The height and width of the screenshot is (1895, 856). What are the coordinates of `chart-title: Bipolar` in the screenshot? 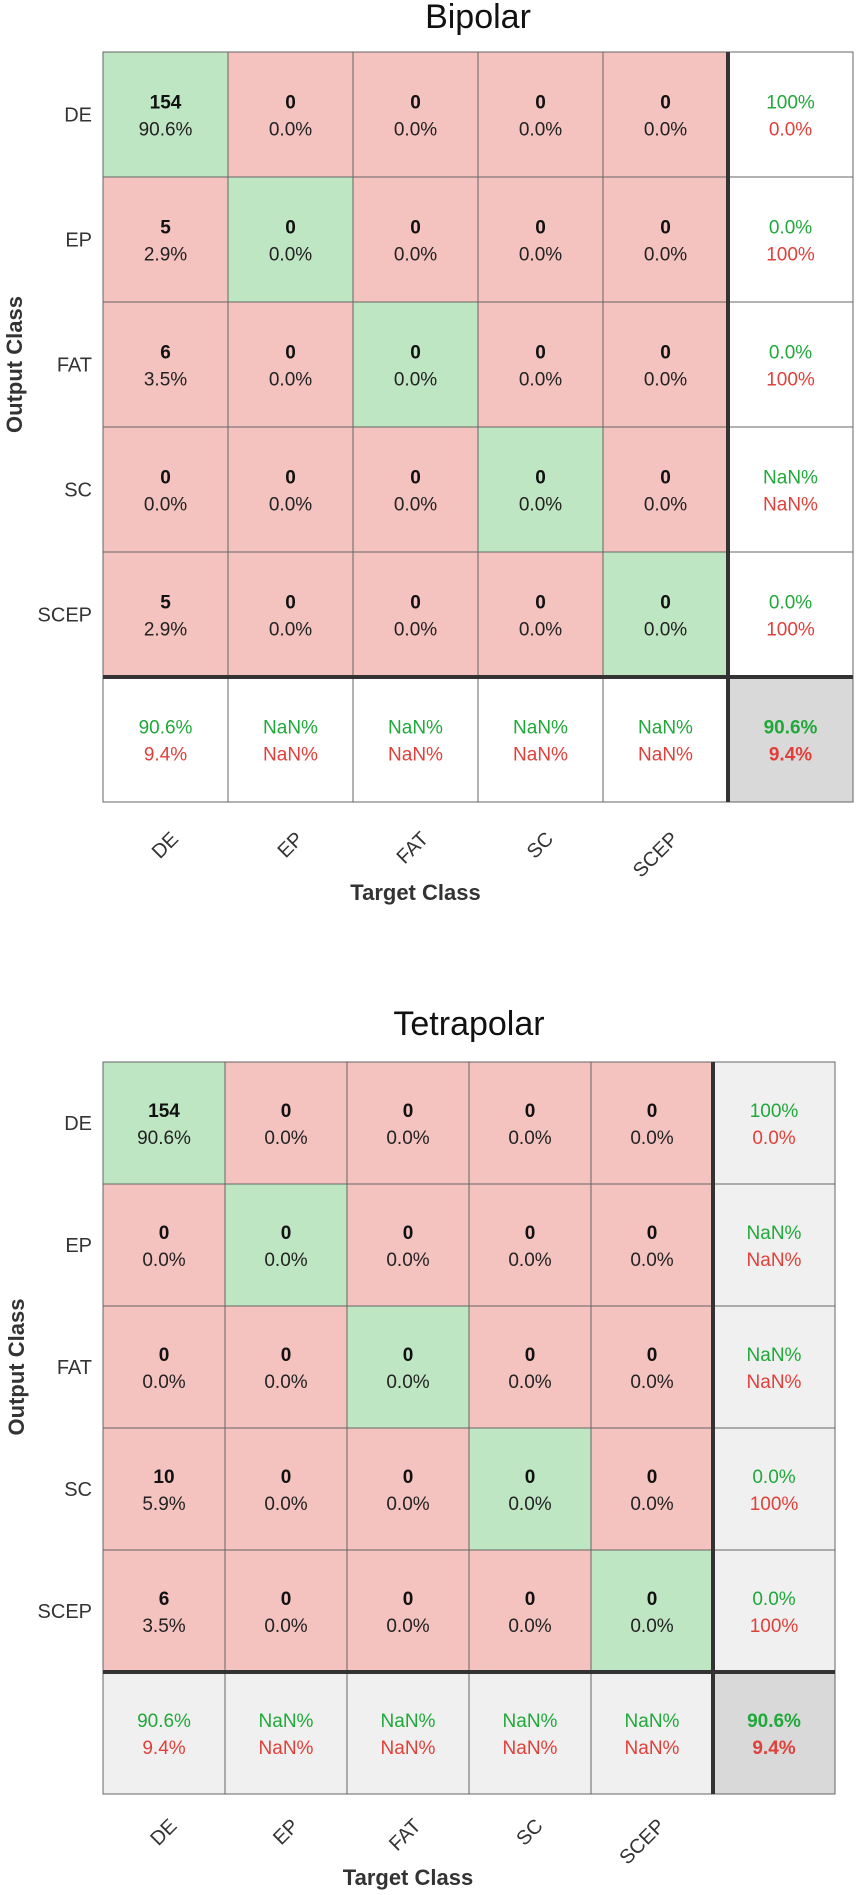 It's located at (478, 18).